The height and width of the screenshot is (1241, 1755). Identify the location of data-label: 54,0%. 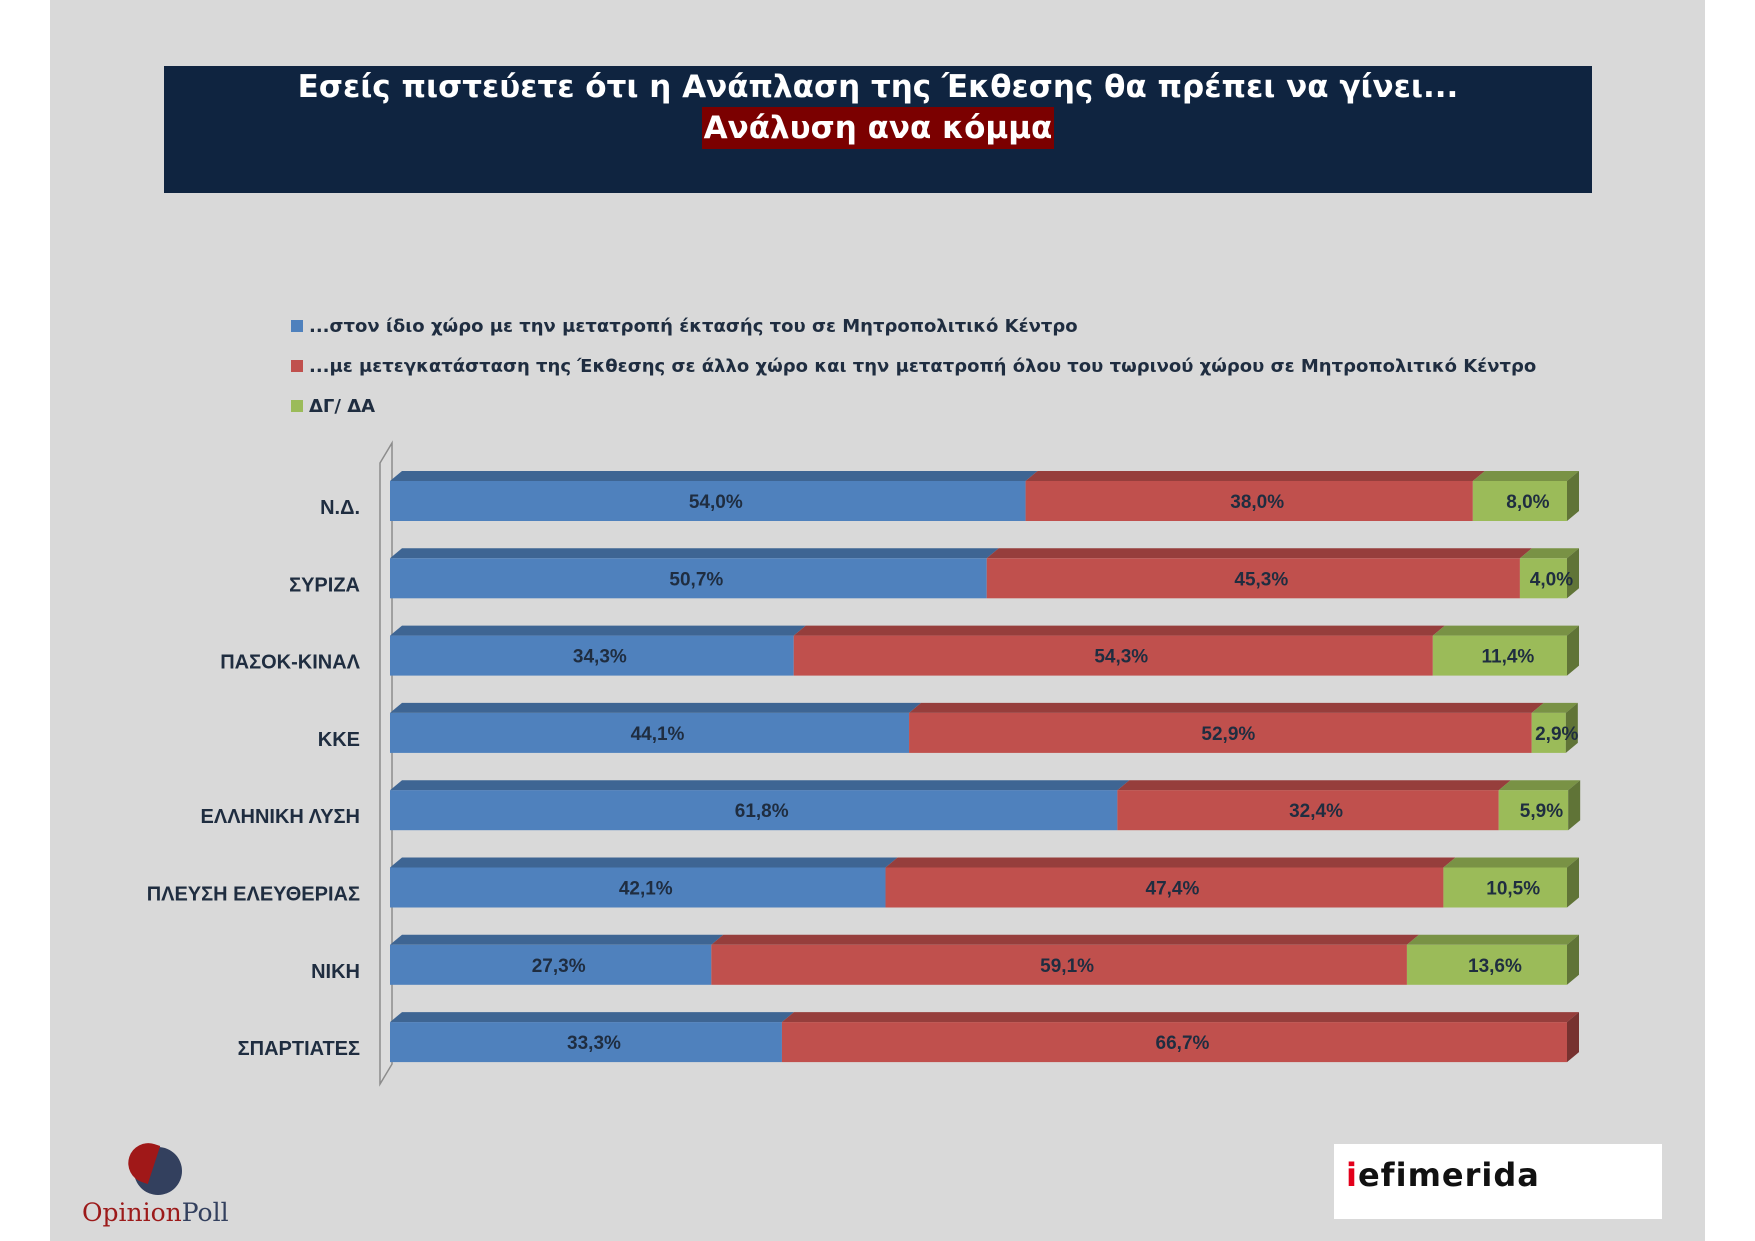
(716, 502).